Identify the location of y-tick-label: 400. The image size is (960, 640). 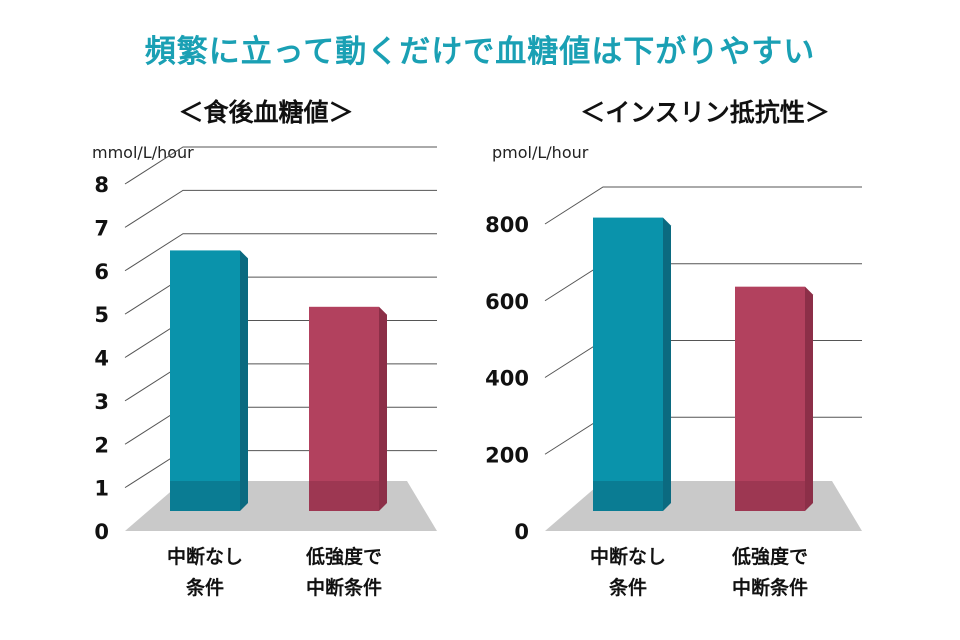
(507, 379).